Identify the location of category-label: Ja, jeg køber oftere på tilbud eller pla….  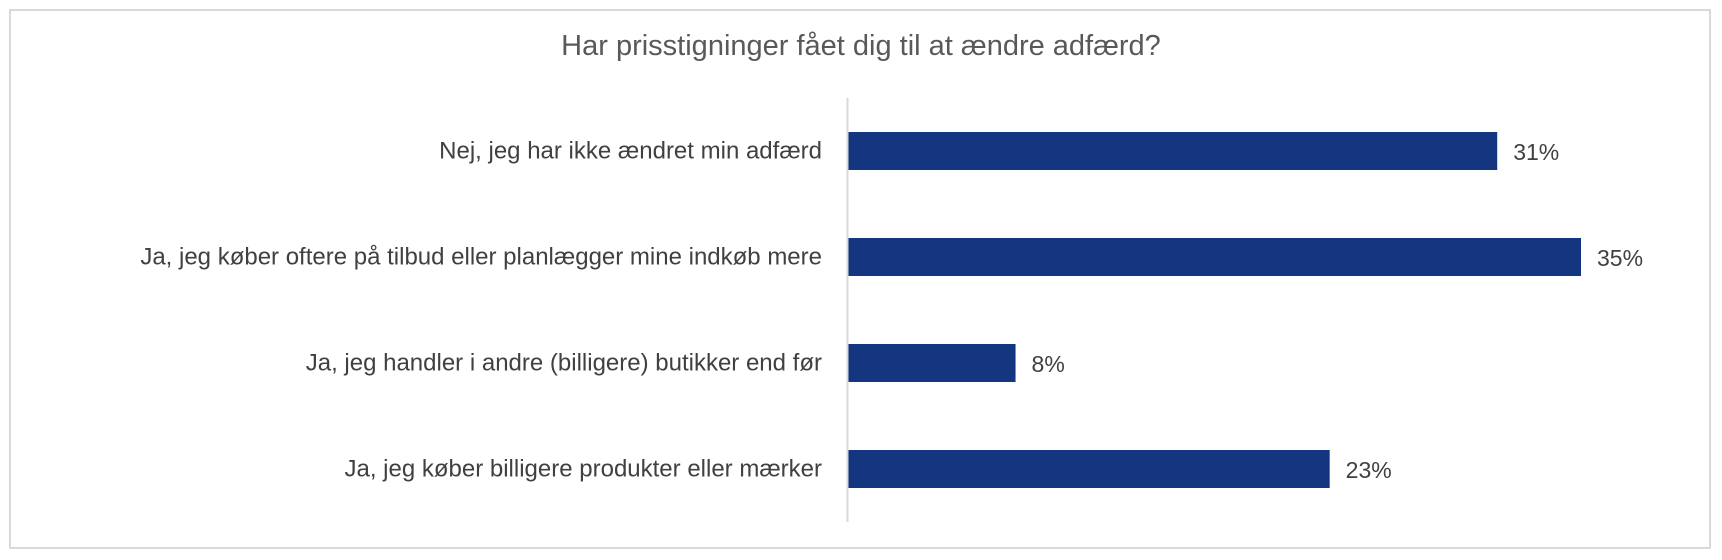
(481, 257).